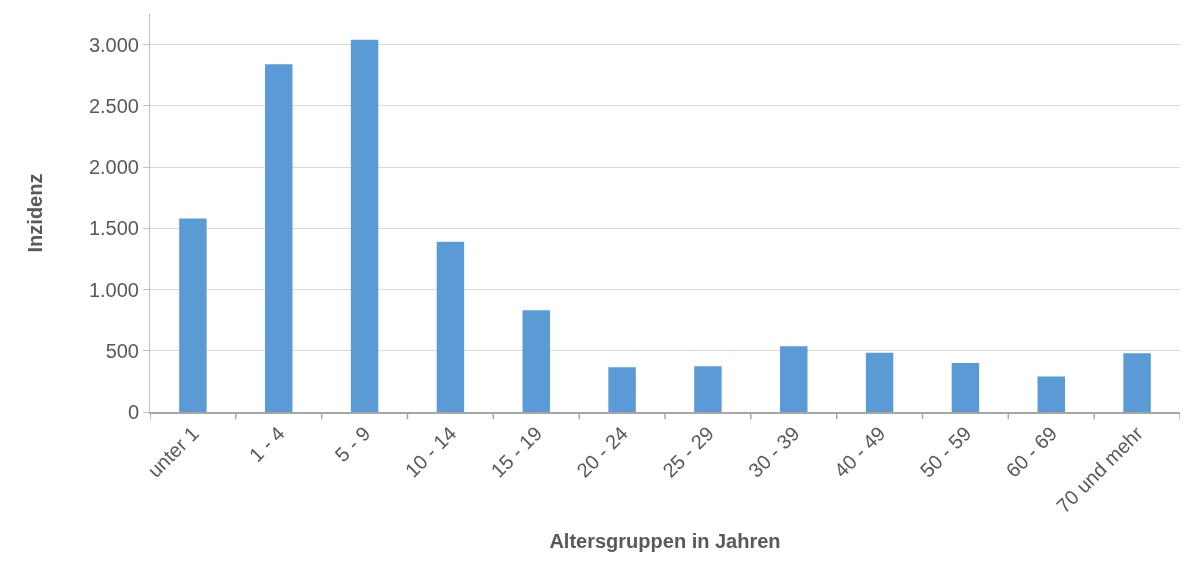 Image resolution: width=1200 pixels, height=566 pixels. I want to click on x-tick-label: 5 - 9, so click(352, 444).